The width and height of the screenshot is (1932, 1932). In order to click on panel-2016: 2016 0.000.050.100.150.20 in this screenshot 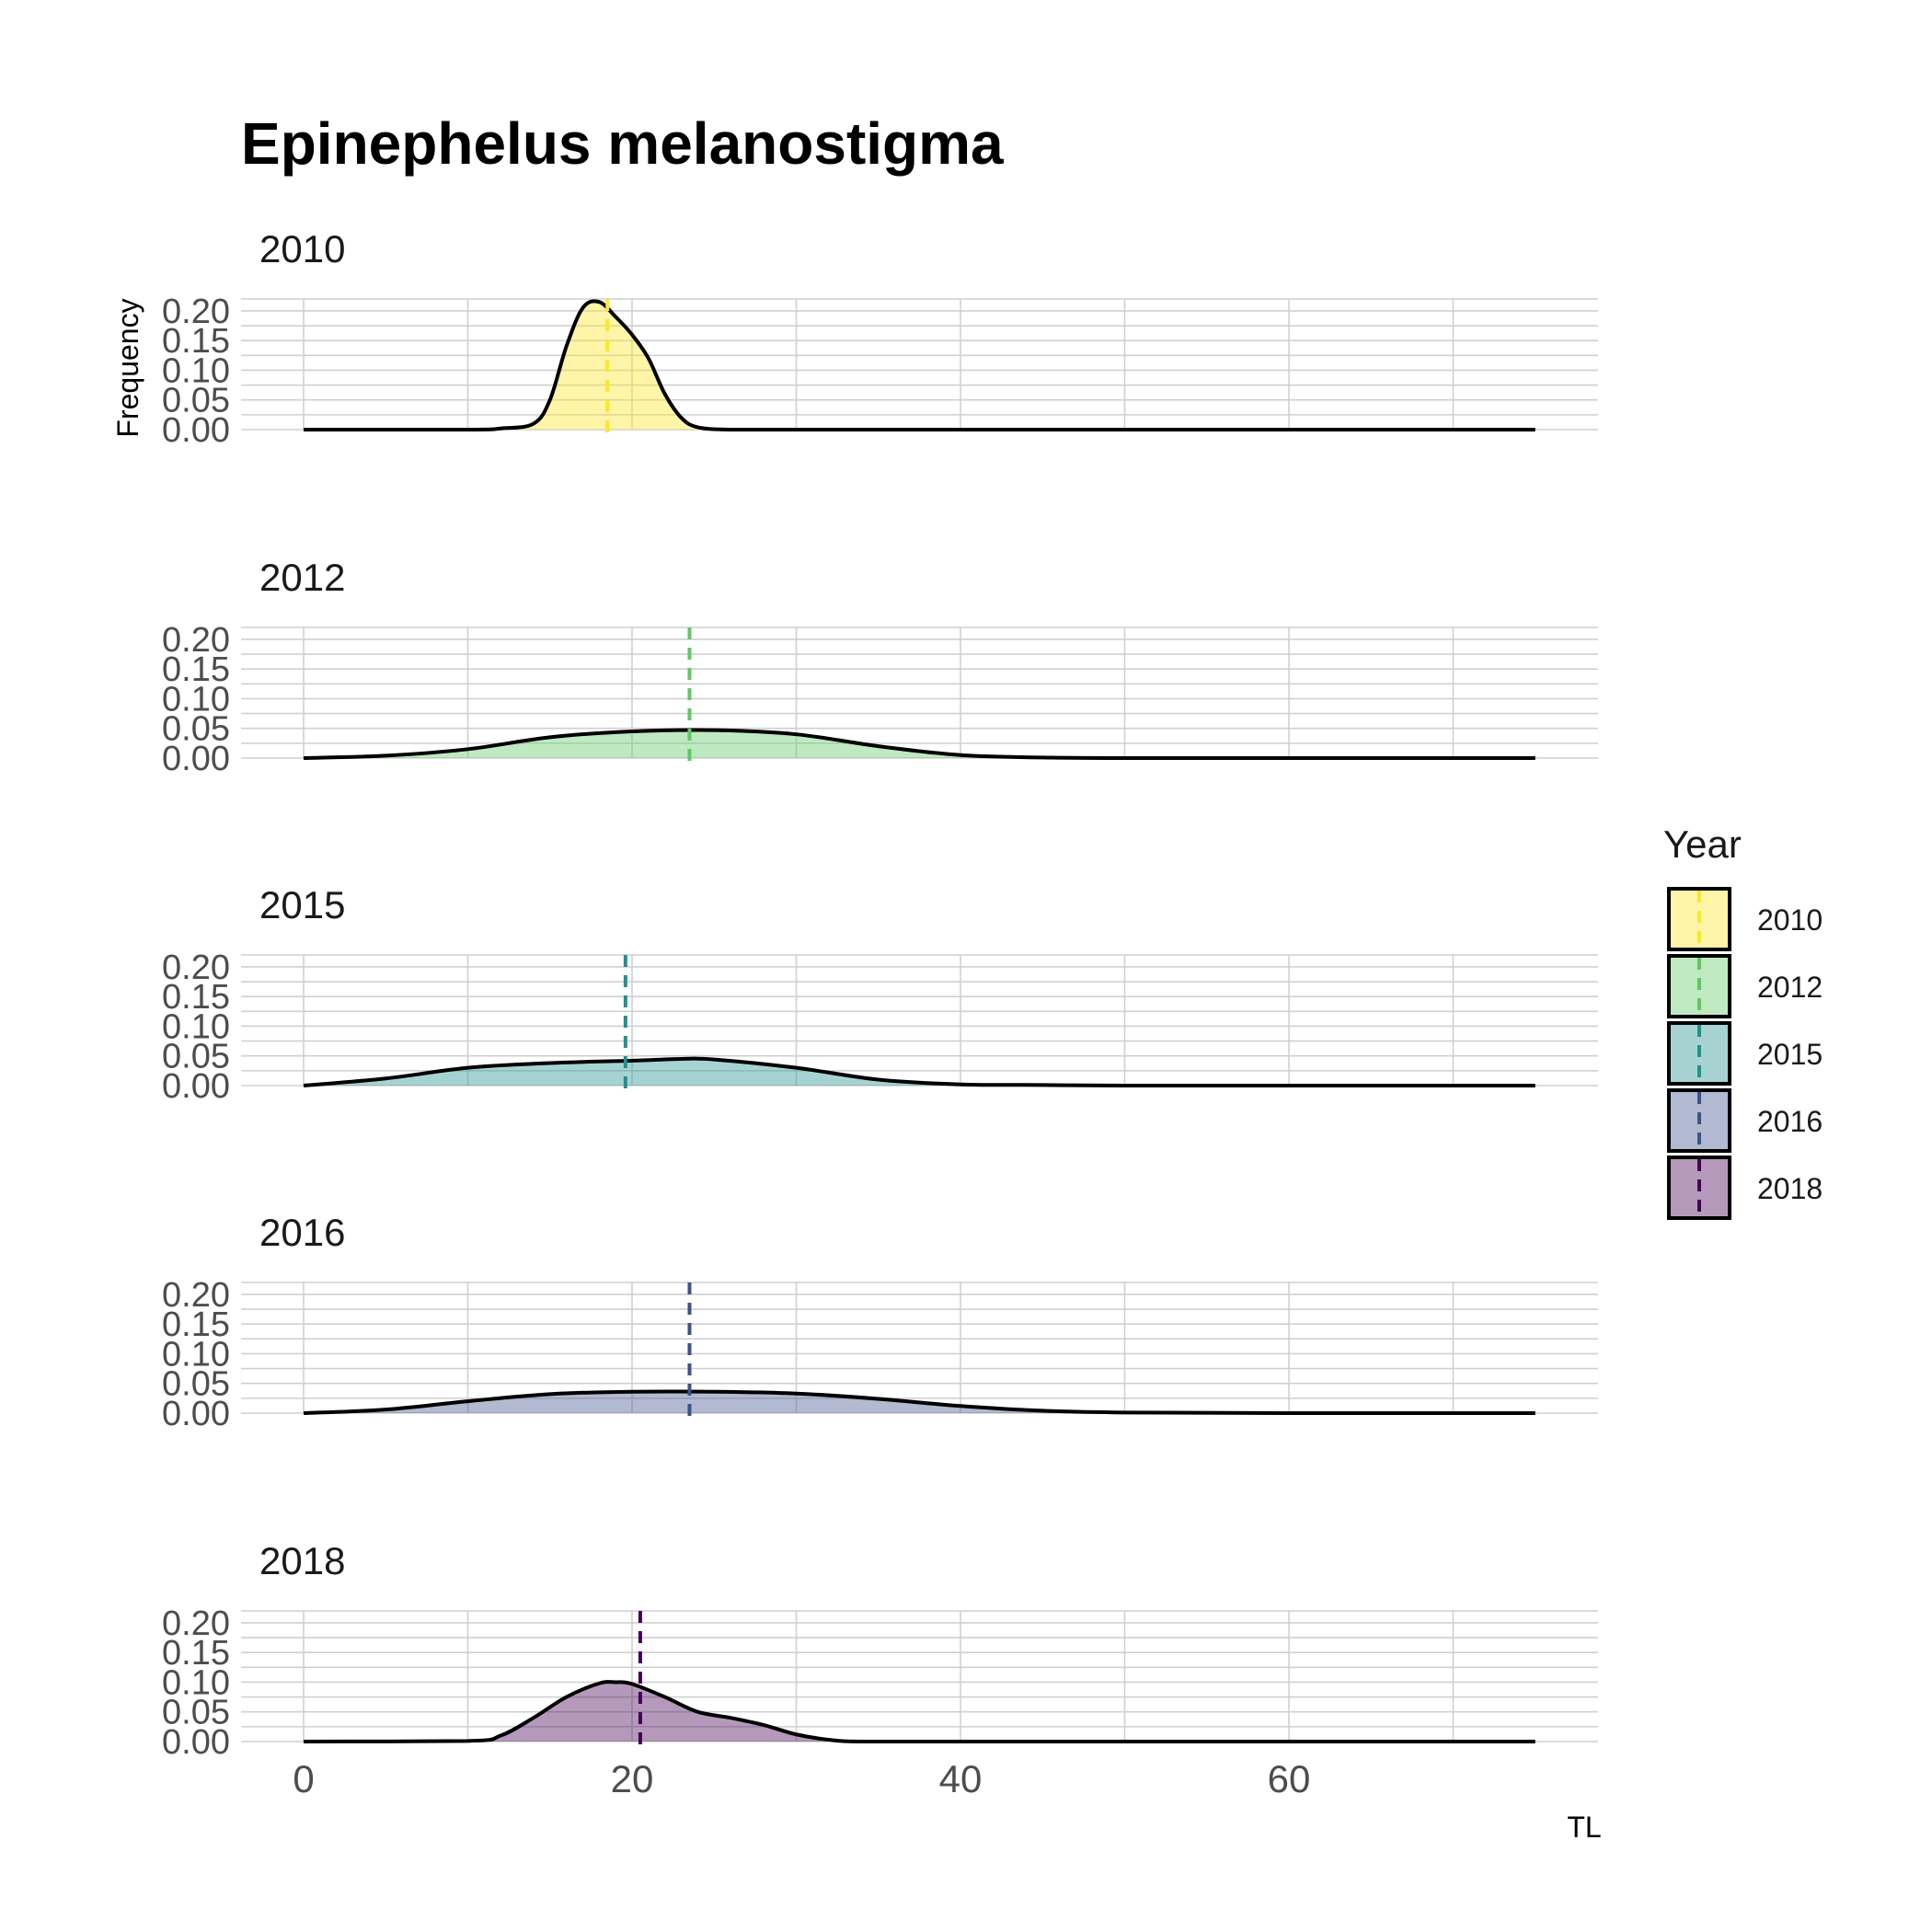, I will do `click(880, 1322)`.